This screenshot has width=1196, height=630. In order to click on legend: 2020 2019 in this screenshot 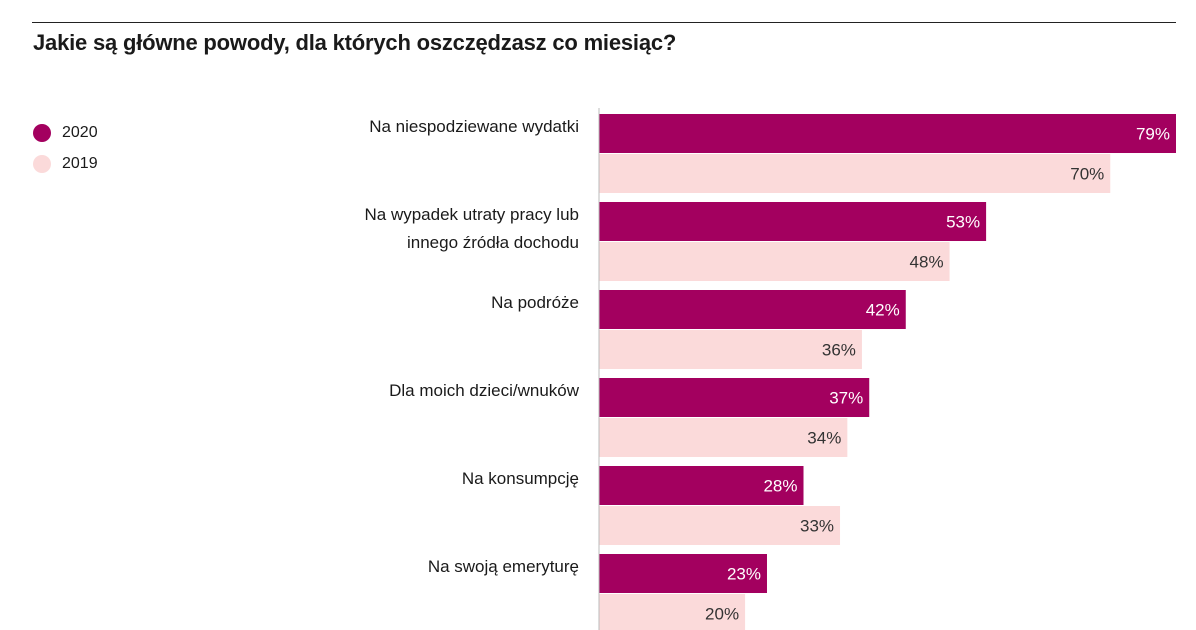, I will do `click(65, 148)`.